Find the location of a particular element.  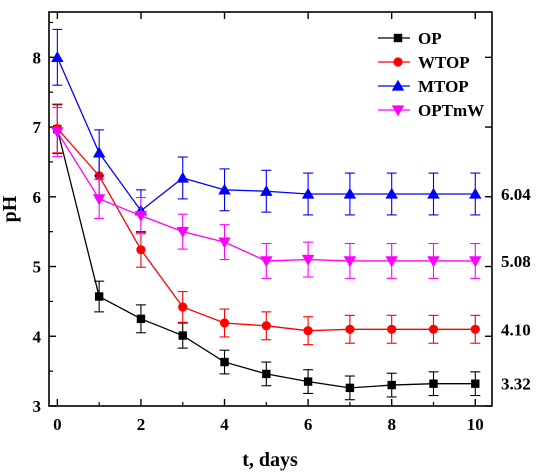

x-axis-label: t, days is located at coordinates (270, 460).